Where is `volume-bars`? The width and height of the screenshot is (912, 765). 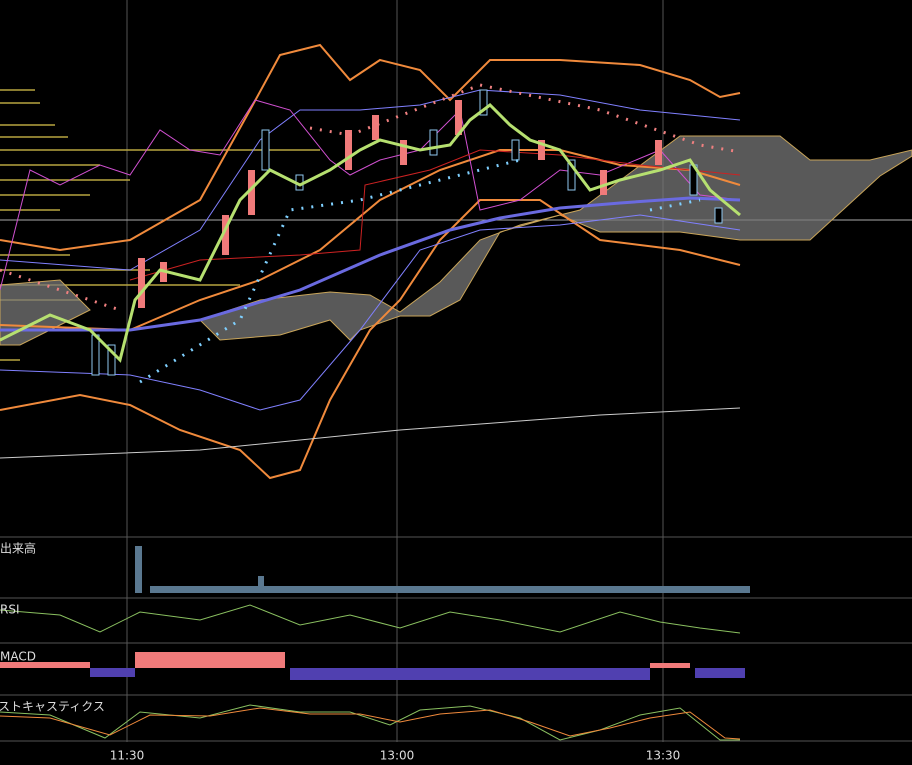
volume-bars is located at coordinates (442, 569).